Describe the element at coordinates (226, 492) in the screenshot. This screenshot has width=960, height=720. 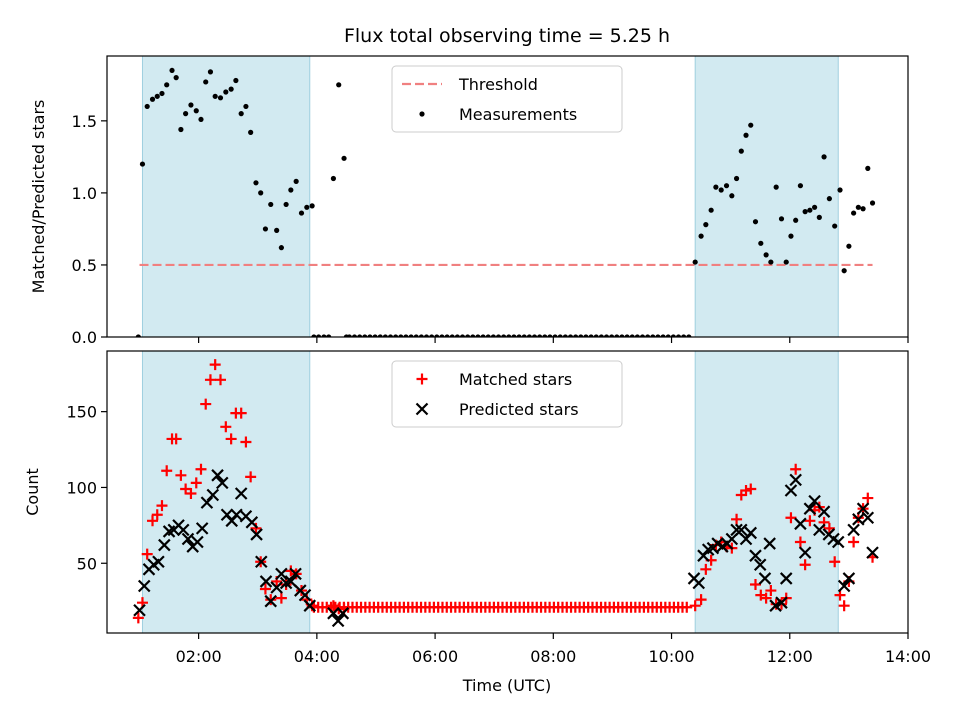
I see `observing-window-shade` at that location.